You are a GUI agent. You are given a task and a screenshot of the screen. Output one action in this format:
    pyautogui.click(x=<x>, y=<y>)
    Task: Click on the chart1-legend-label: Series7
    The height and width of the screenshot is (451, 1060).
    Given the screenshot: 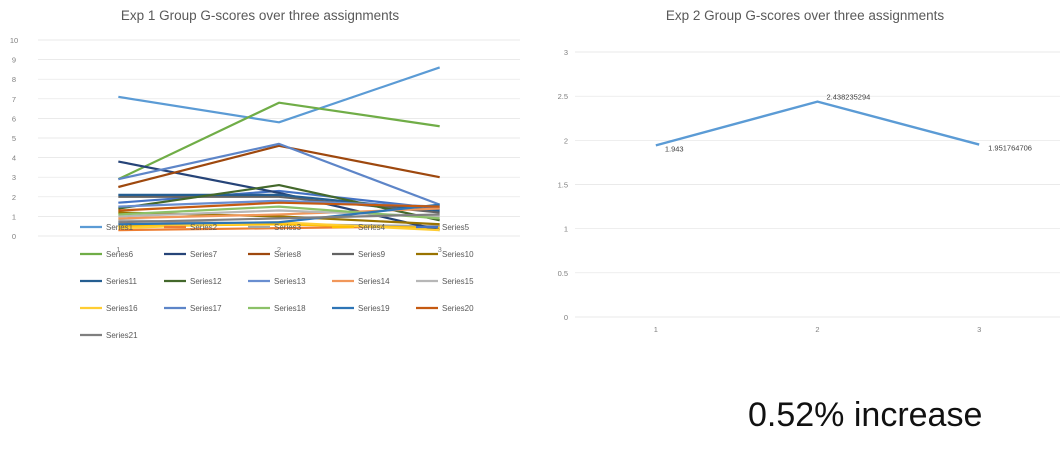 What is the action you would take?
    pyautogui.click(x=204, y=254)
    